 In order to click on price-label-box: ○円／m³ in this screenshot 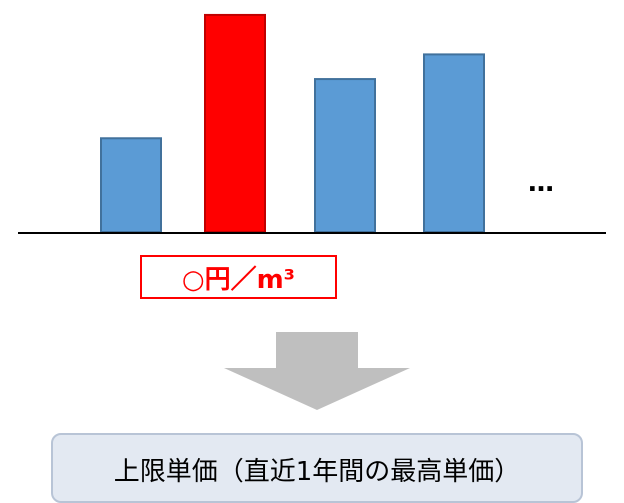, I will do `click(238, 277)`.